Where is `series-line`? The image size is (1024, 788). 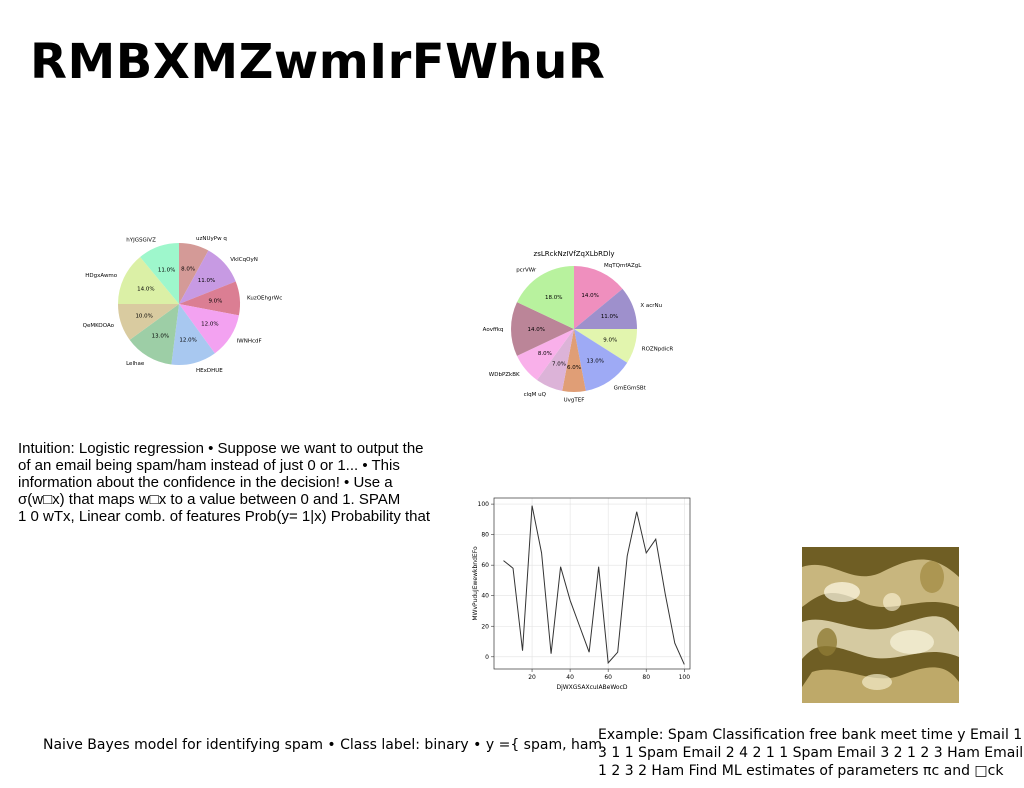
series-line is located at coordinates (594, 585).